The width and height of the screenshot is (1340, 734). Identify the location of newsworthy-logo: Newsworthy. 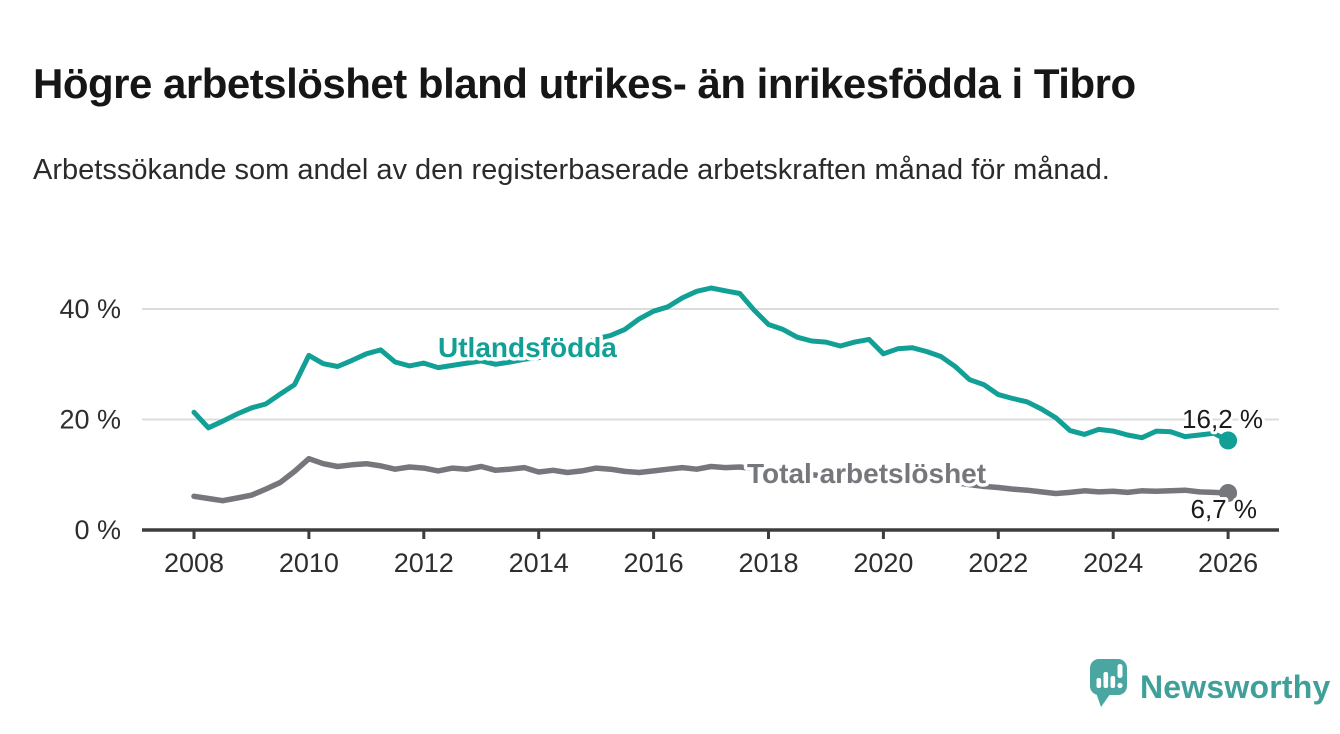
(1210, 683).